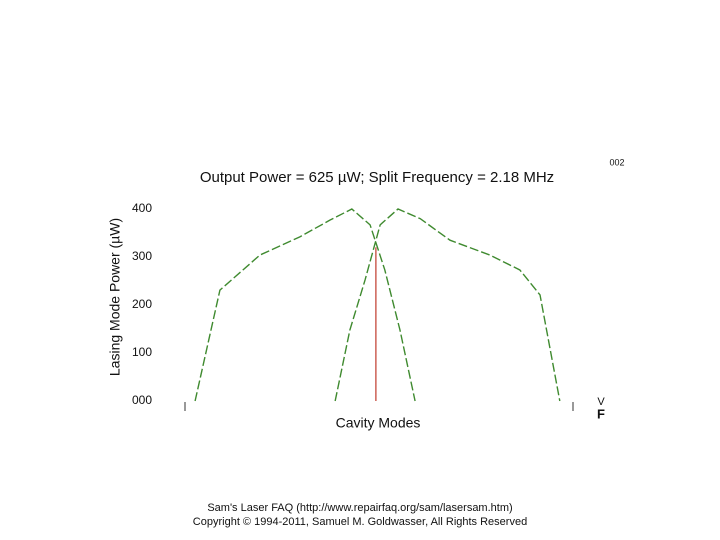 This screenshot has width=720, height=540. Describe the element at coordinates (601, 413) in the screenshot. I see `annotation: F` at that location.